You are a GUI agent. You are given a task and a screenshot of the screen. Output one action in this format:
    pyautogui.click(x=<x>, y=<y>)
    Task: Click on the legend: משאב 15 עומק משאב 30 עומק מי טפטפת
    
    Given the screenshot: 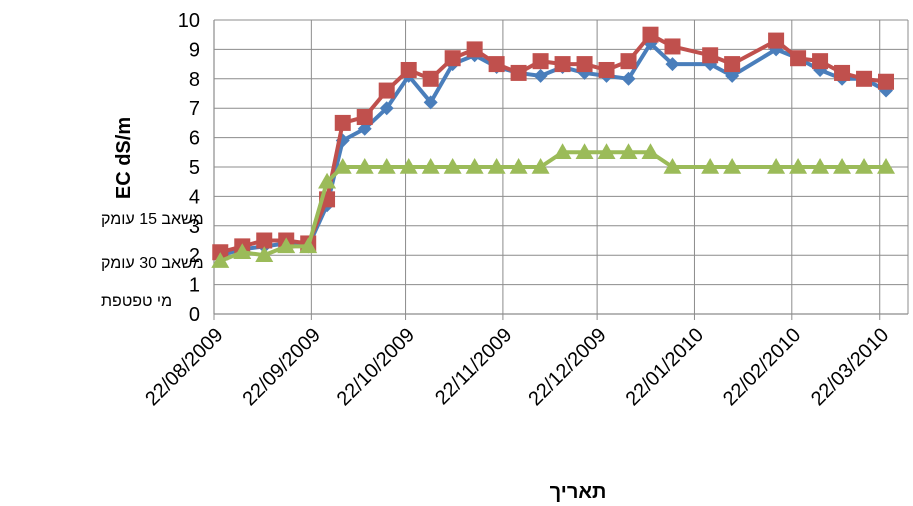 What is the action you would take?
    pyautogui.click(x=152, y=260)
    